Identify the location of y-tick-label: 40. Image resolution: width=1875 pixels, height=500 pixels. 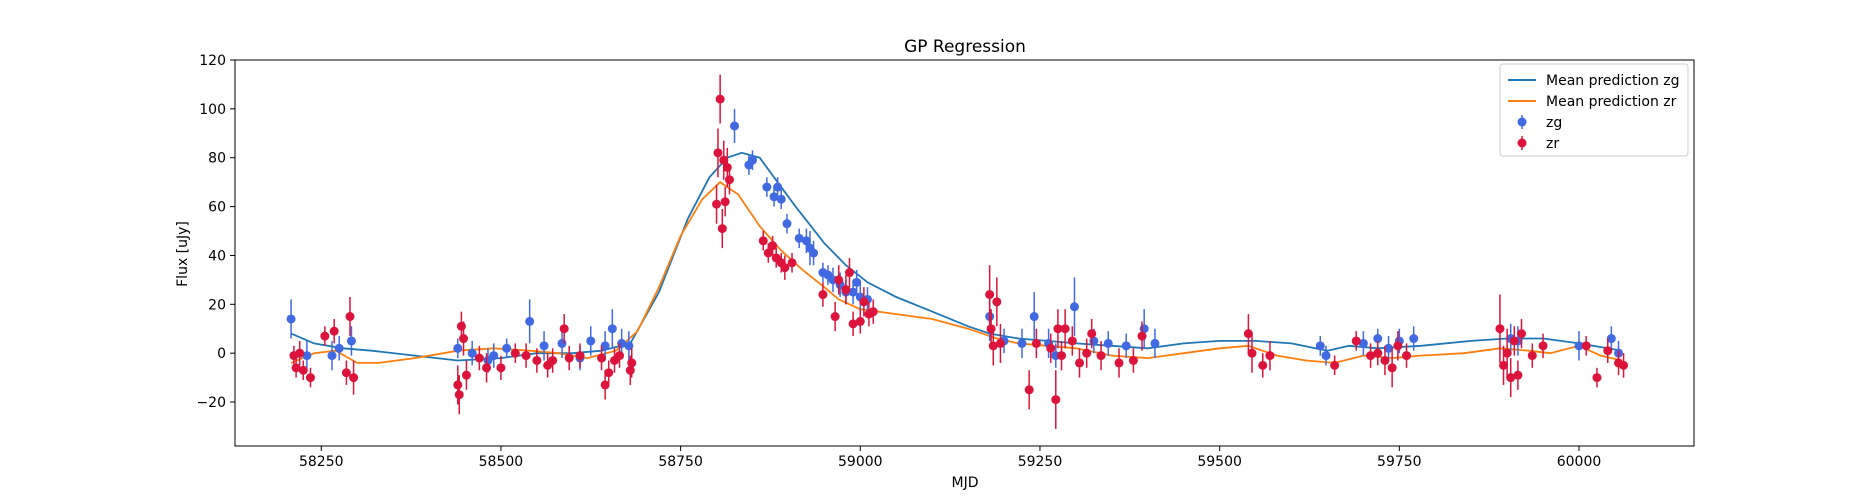
(217, 256).